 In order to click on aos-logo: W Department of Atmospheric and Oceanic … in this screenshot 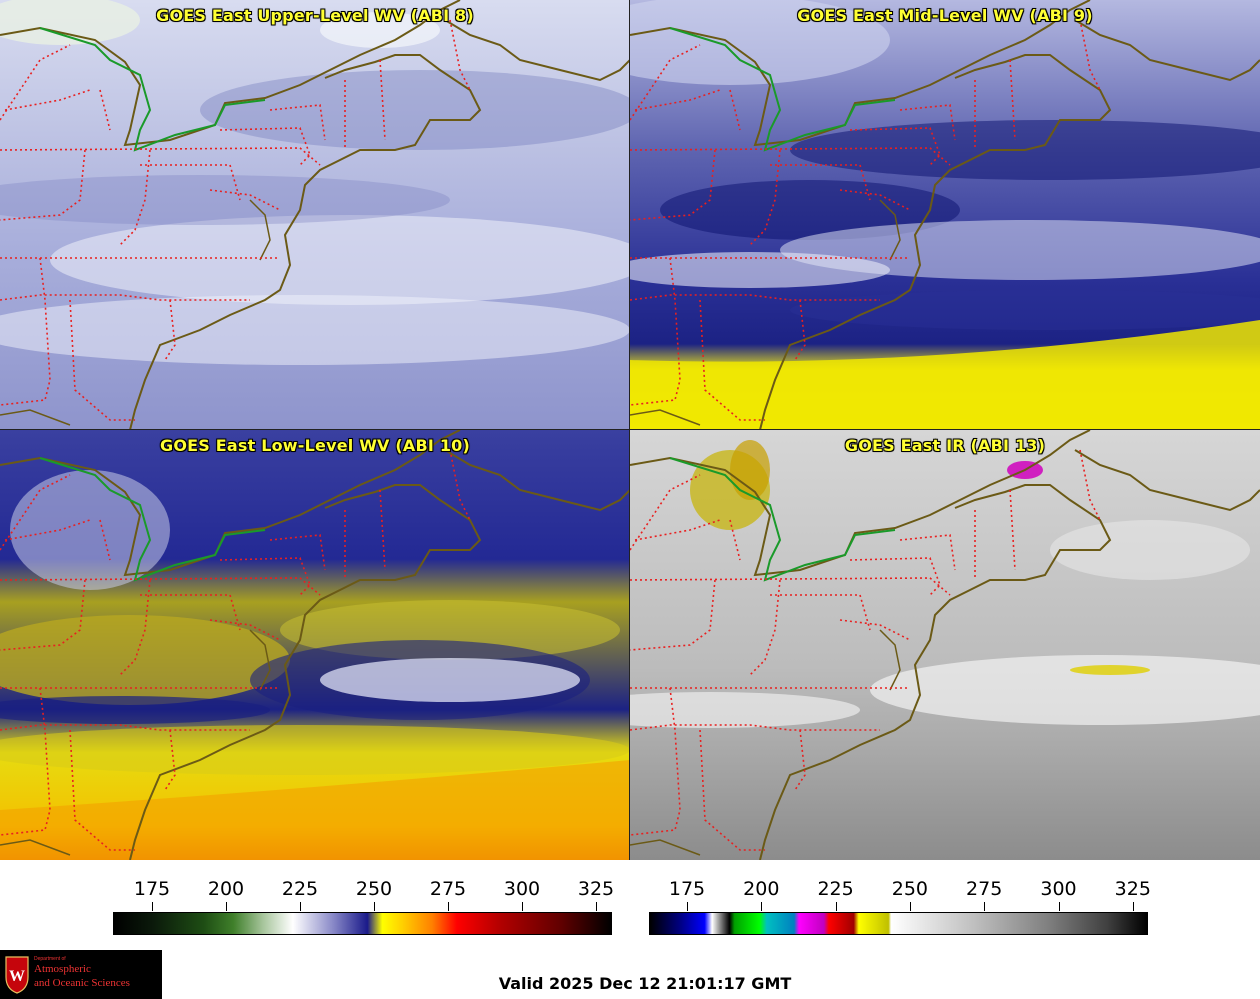, I will do `click(81, 974)`.